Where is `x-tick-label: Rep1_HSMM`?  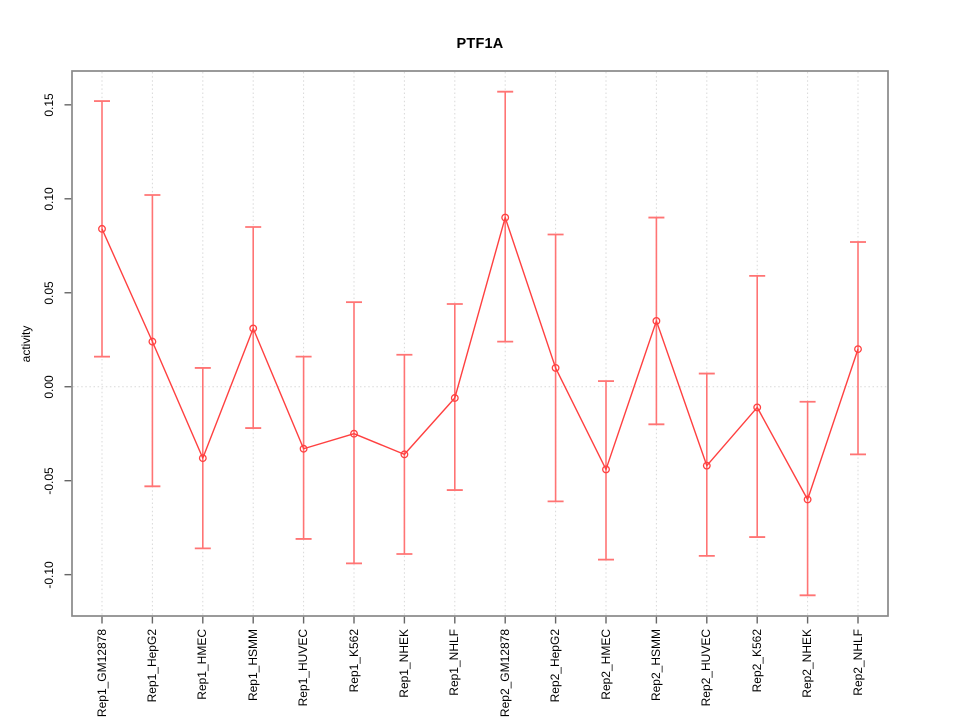
x-tick-label: Rep1_HSMM is located at coordinates (252, 665).